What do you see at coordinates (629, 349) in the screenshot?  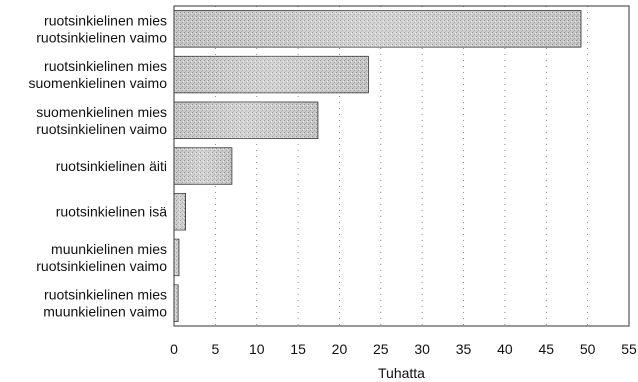 I see `x-tick-label-55: 55` at bounding box center [629, 349].